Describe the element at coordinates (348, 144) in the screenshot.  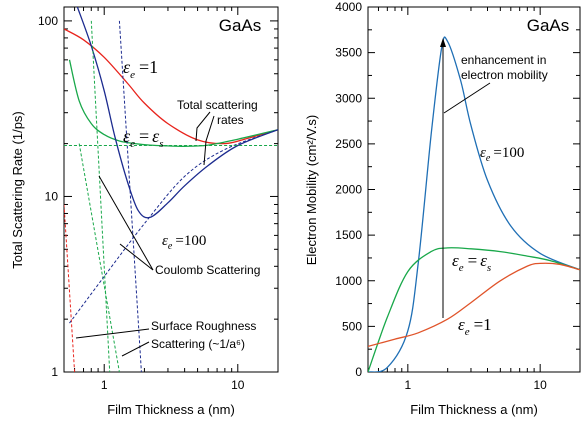
I see `y-tick-label: 2500` at that location.